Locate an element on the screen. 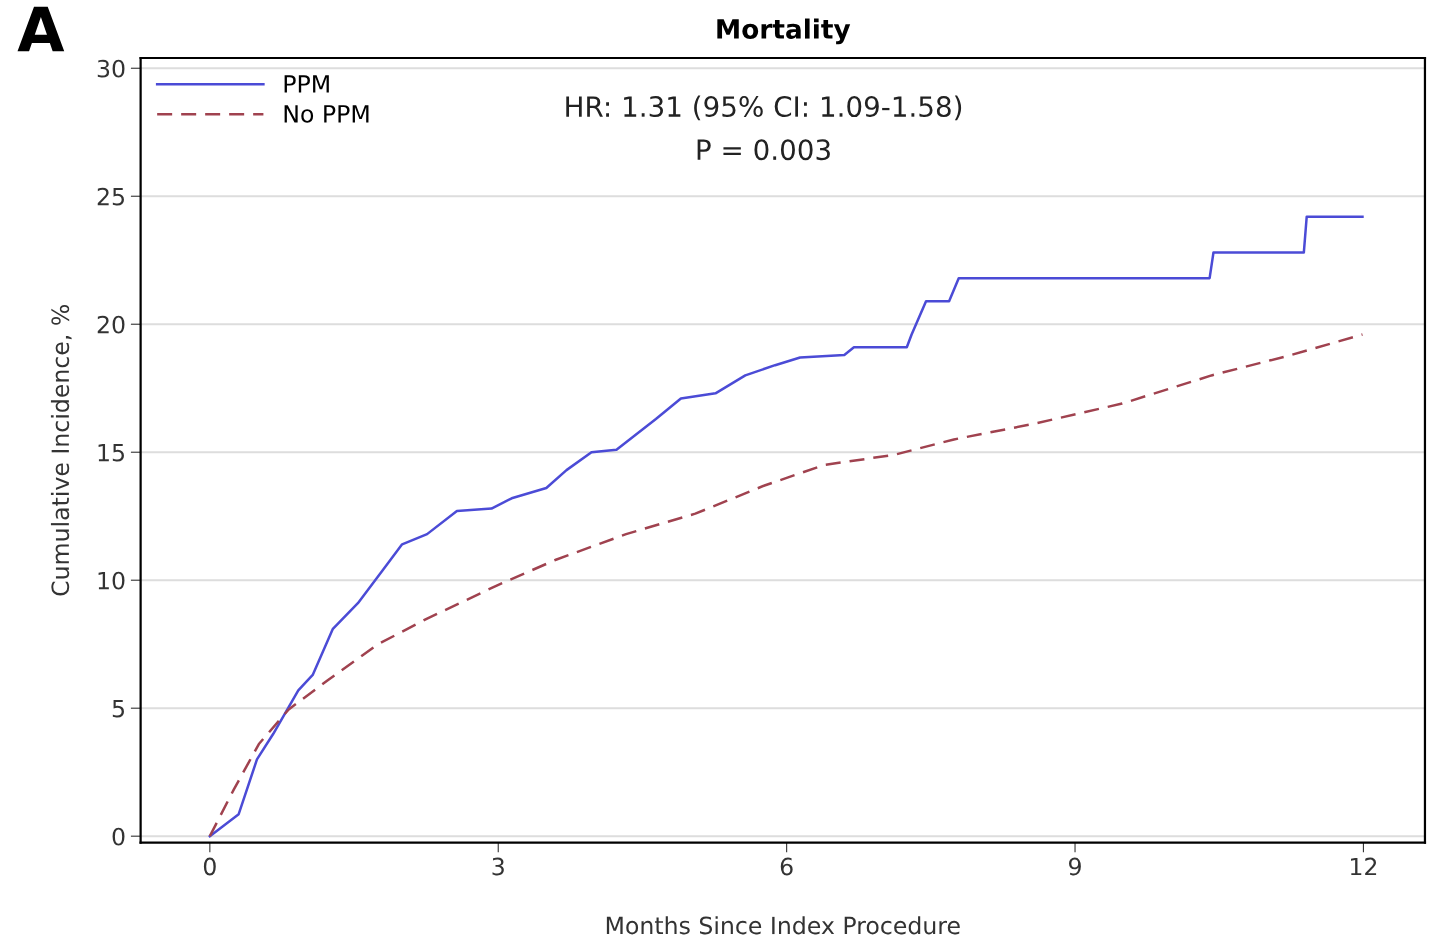 This screenshot has width=1435, height=951. legend-label: No PPM is located at coordinates (326, 114).